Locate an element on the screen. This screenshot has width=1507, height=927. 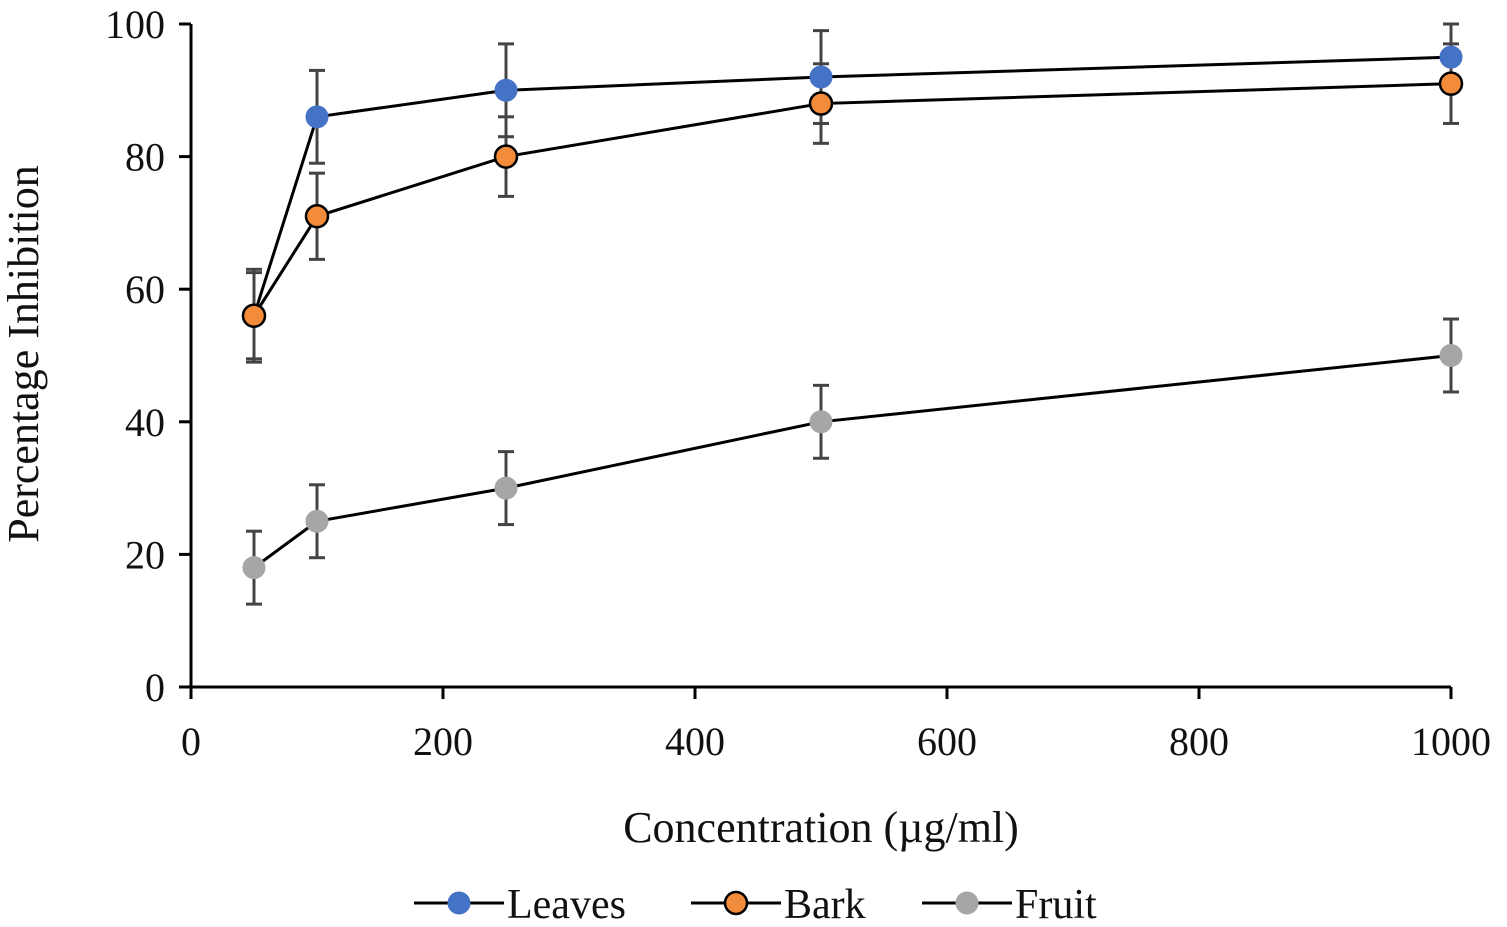
y-tick-label: 80 is located at coordinates (145, 157).